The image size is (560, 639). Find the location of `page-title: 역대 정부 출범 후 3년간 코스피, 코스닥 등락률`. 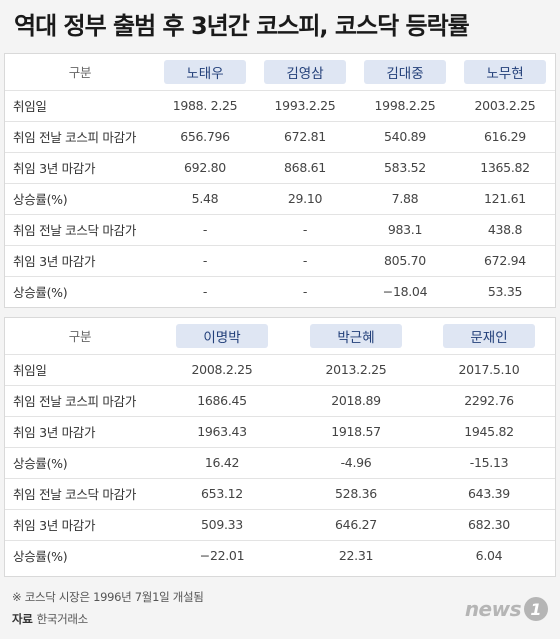

page-title: 역대 정부 출범 후 3년간 코스피, 코스닥 등락률 is located at coordinates (242, 26).